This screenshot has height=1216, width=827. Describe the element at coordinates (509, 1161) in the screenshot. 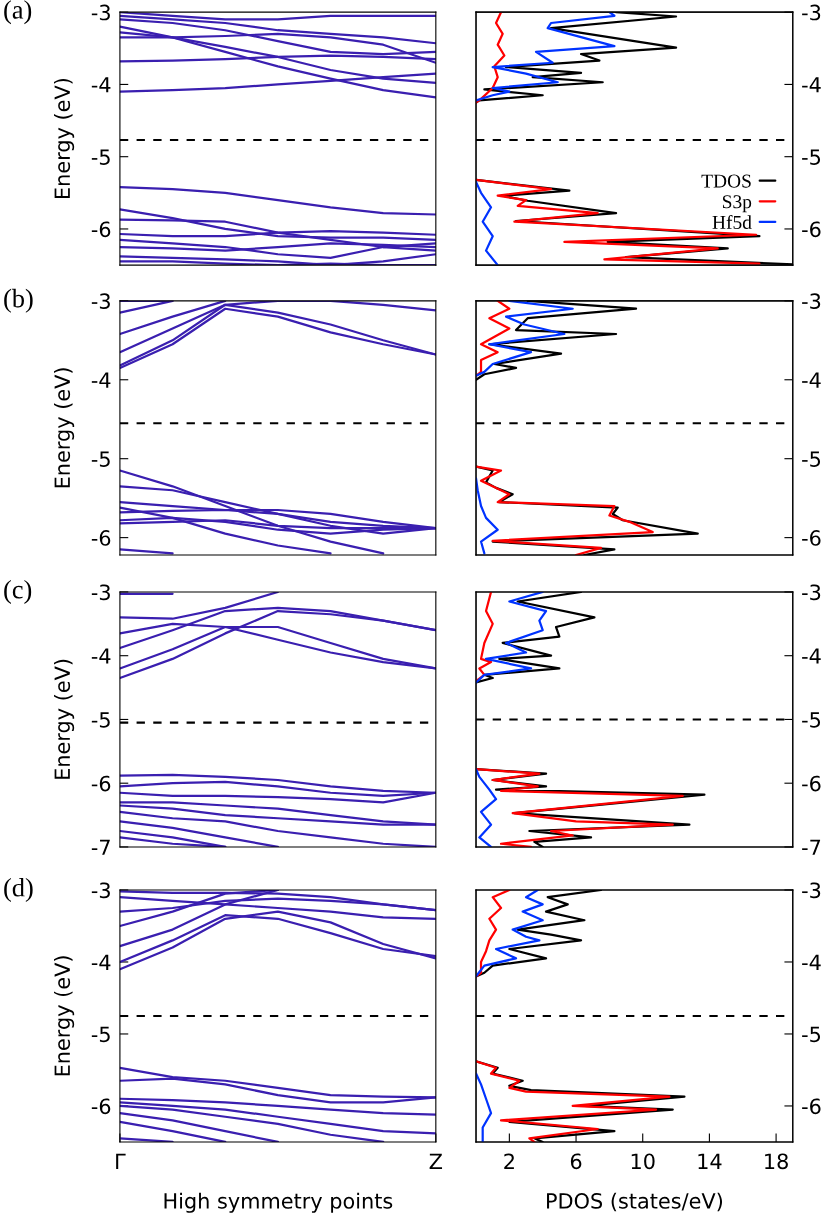

I see `x-tick-label: 2` at that location.